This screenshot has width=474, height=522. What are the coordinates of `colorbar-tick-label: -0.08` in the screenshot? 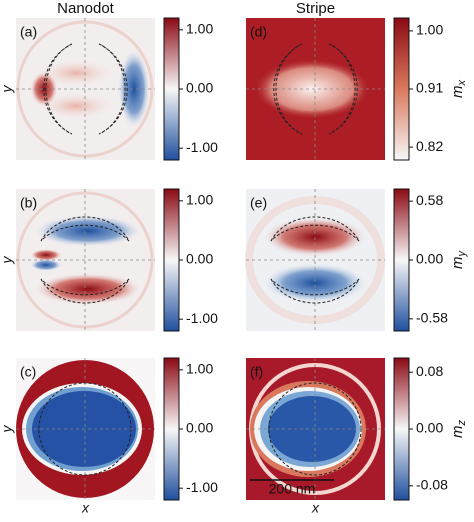 It's located at (432, 485).